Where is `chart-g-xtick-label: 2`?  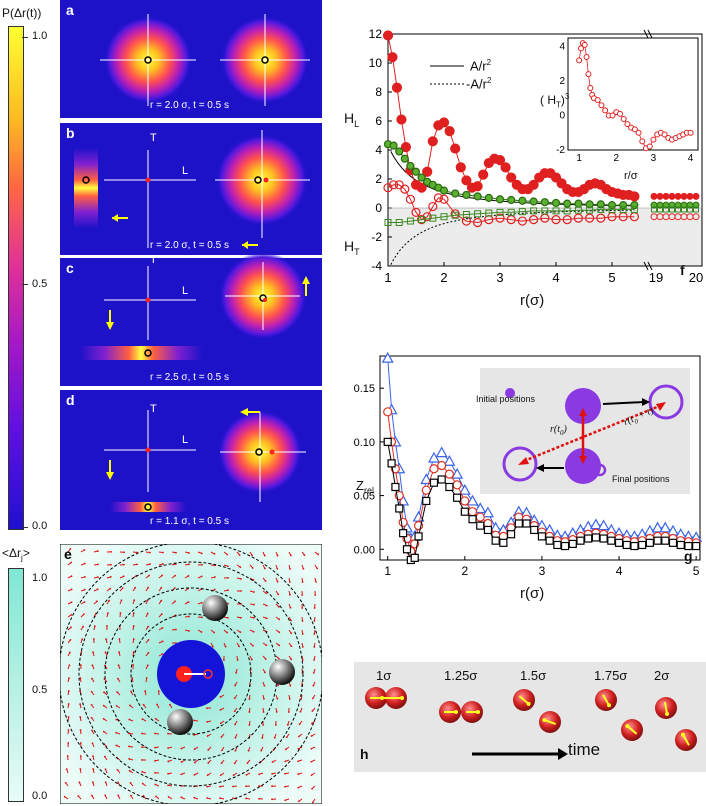
chart-g-xtick-label: 2 is located at coordinates (464, 571).